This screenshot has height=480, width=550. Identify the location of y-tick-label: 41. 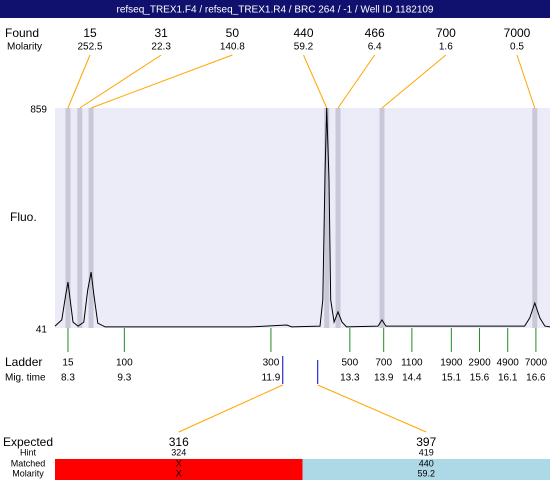
(42, 330).